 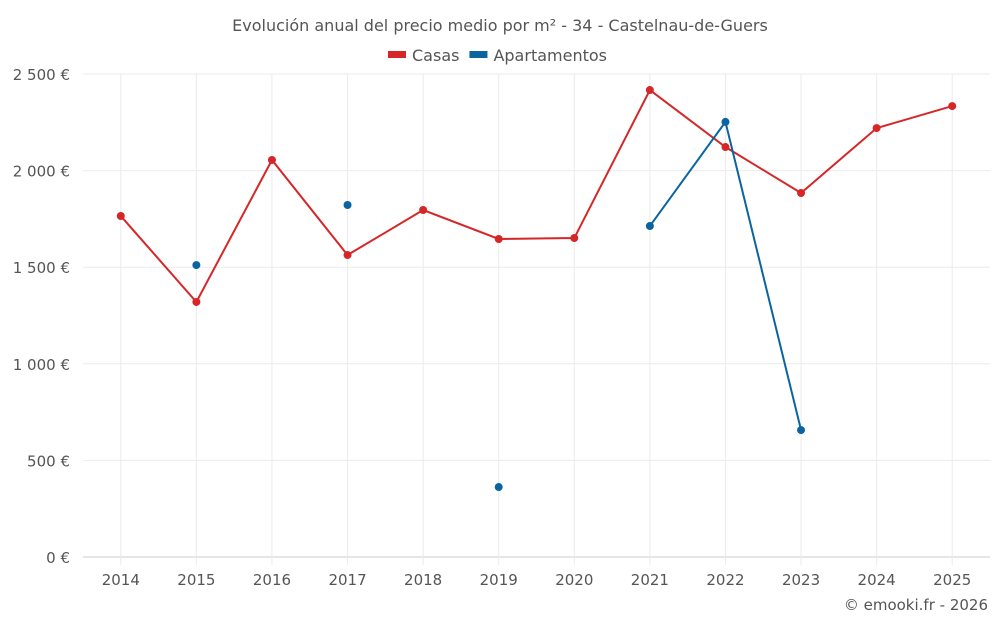 I want to click on legend-label: Casas, so click(x=435, y=55).